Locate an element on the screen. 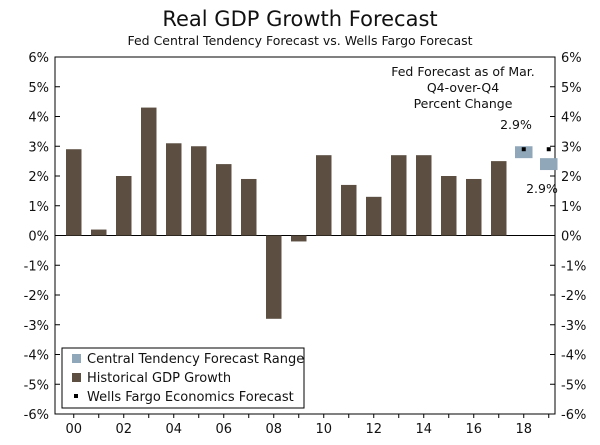 The width and height of the screenshot is (600, 445). annotation-line-2: Q4-over-Q4 is located at coordinates (463, 87).